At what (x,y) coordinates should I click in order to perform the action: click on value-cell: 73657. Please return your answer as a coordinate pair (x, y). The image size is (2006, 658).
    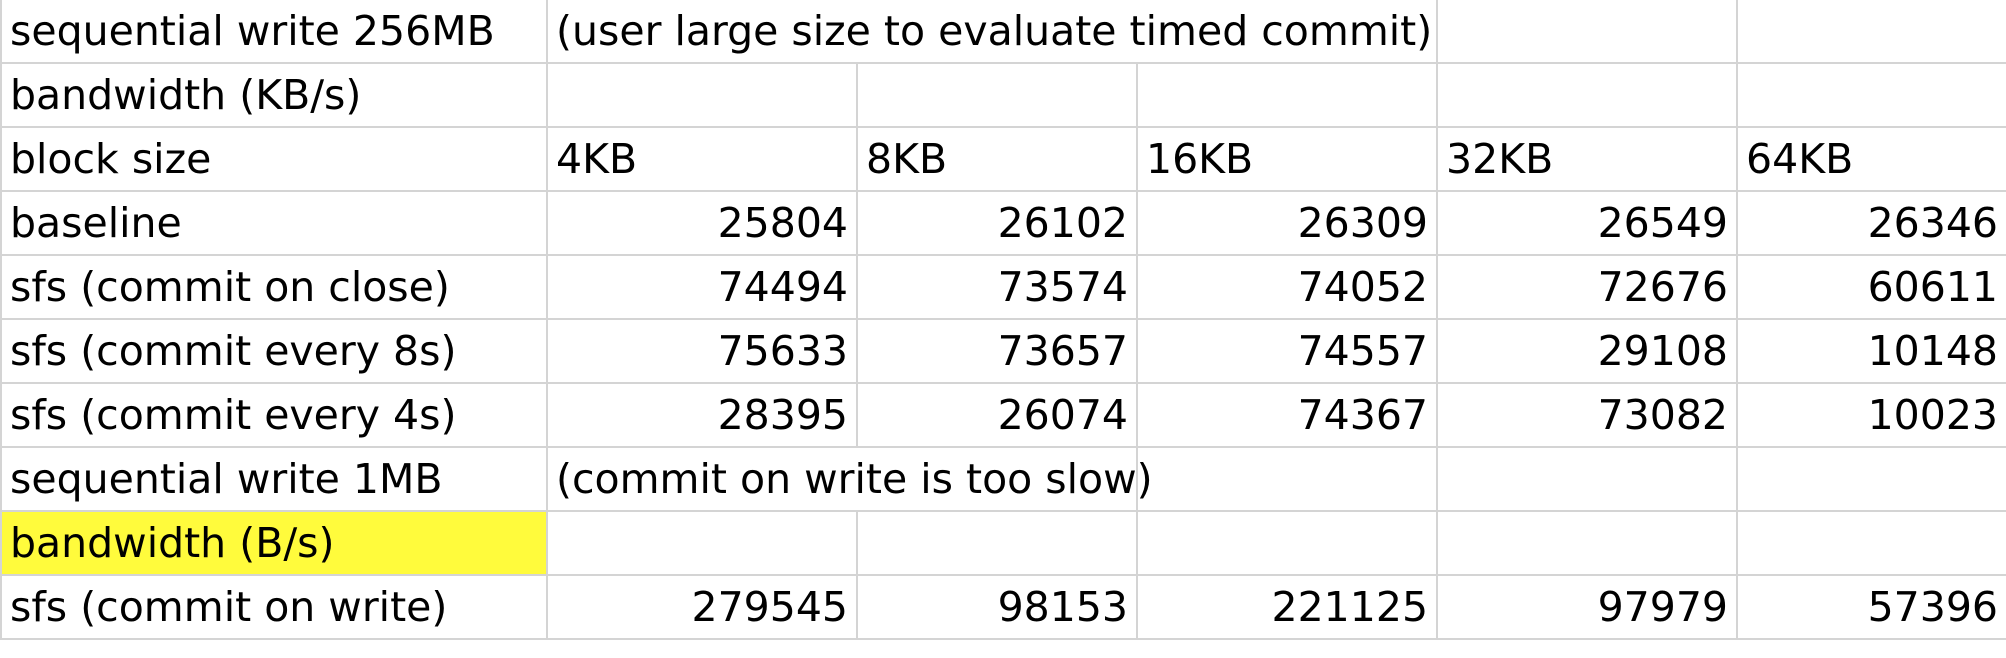
    Looking at the image, I should click on (997, 351).